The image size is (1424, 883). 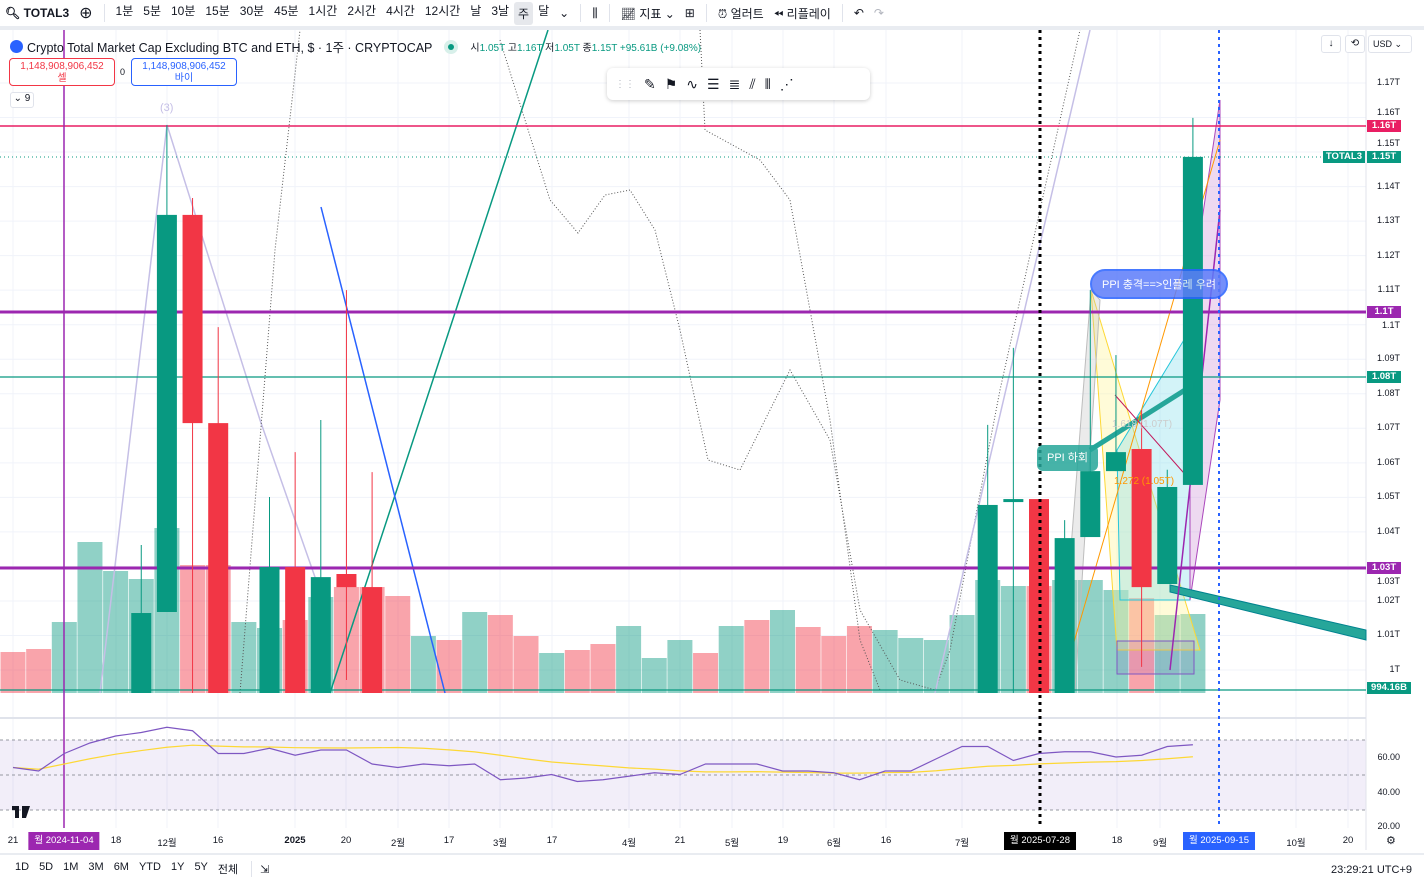 What do you see at coordinates (46, 867) in the screenshot?
I see `range-1: 5D` at bounding box center [46, 867].